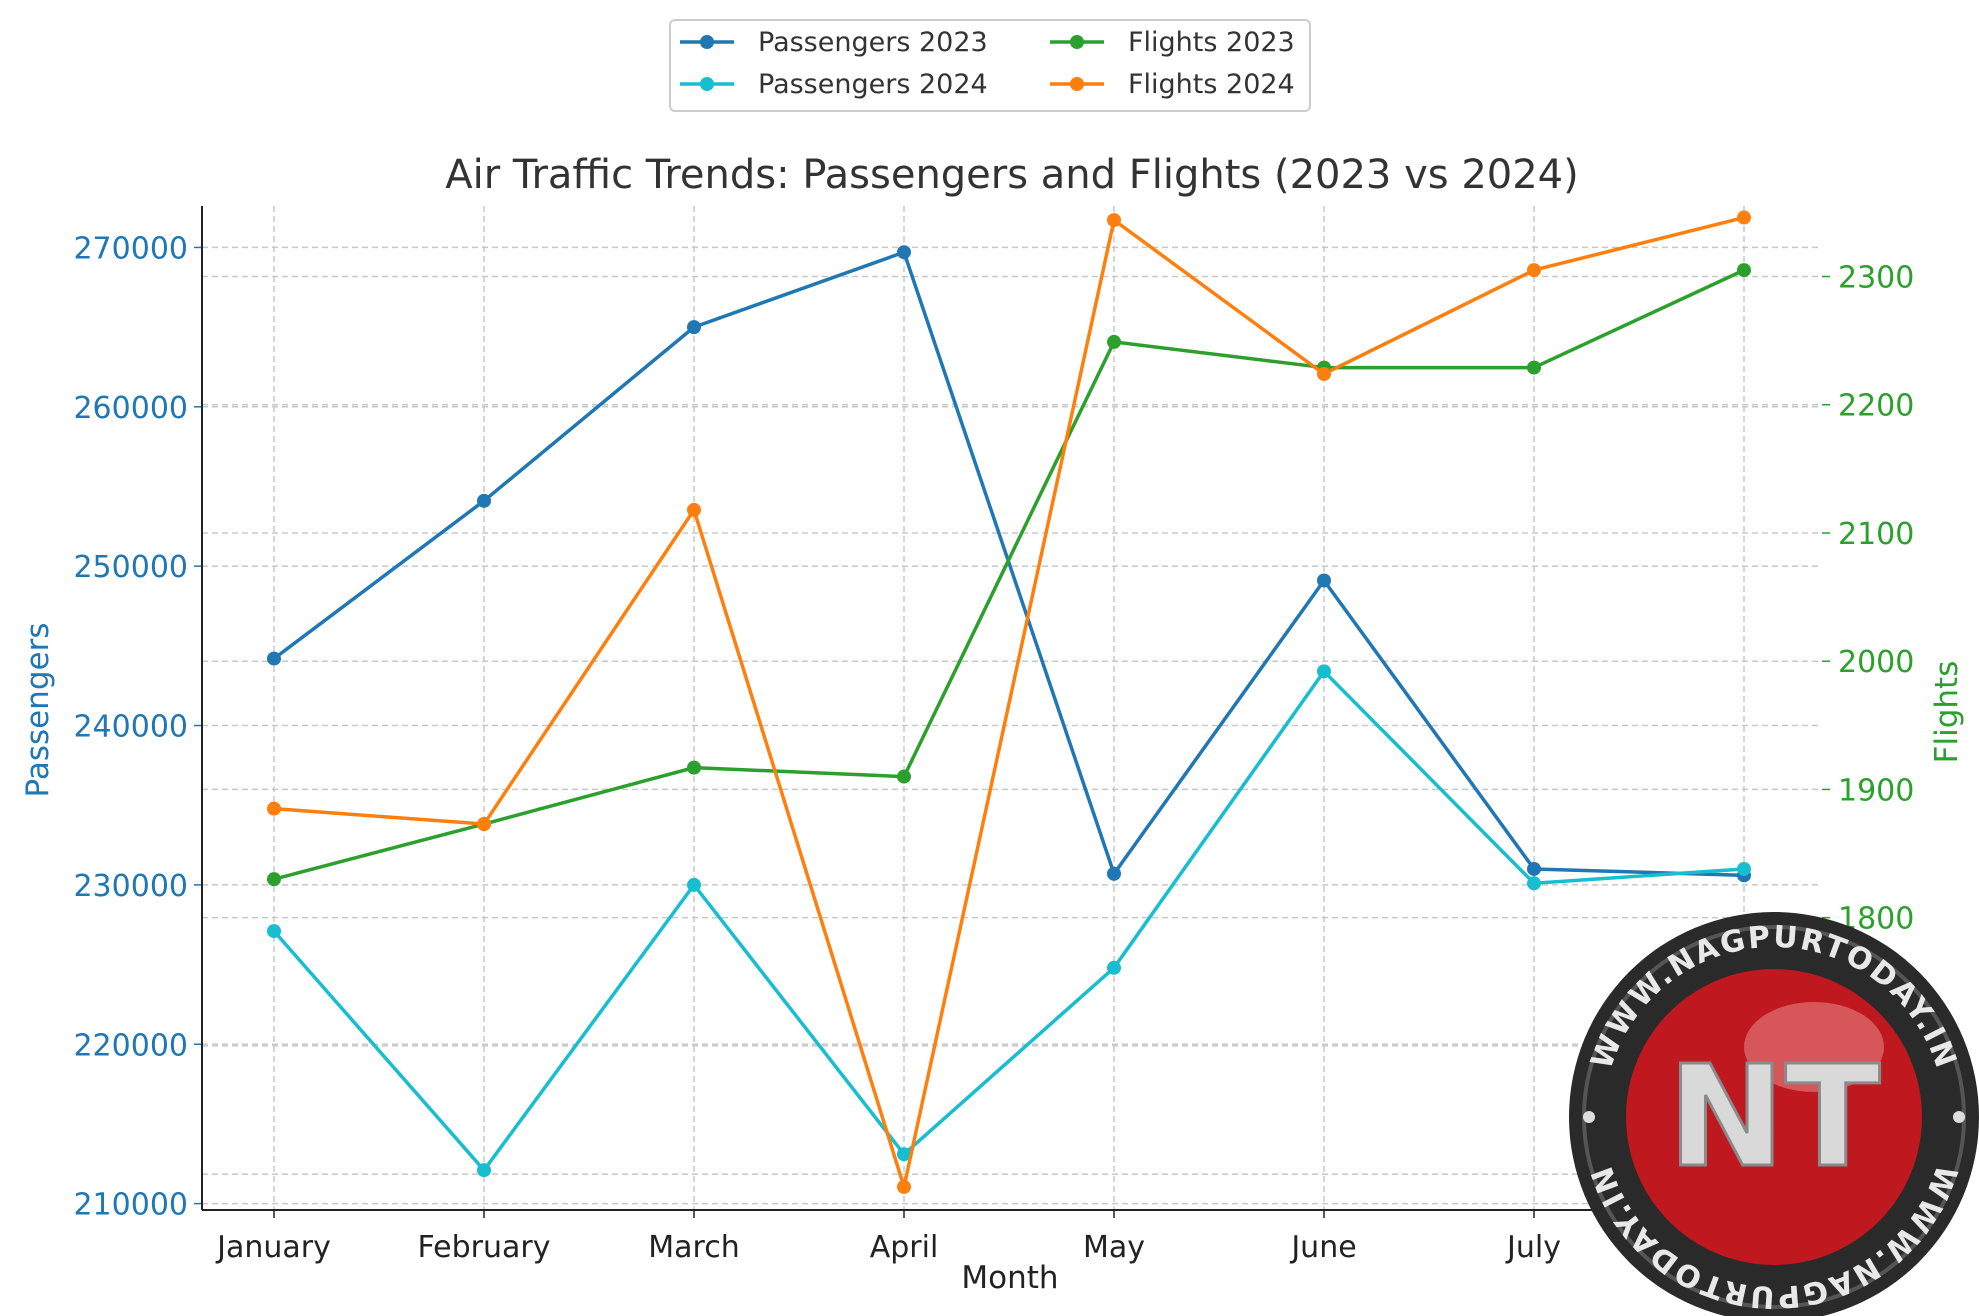 The width and height of the screenshot is (1979, 1316). What do you see at coordinates (130, 567) in the screenshot?
I see `y-left-tick-label: 250000` at bounding box center [130, 567].